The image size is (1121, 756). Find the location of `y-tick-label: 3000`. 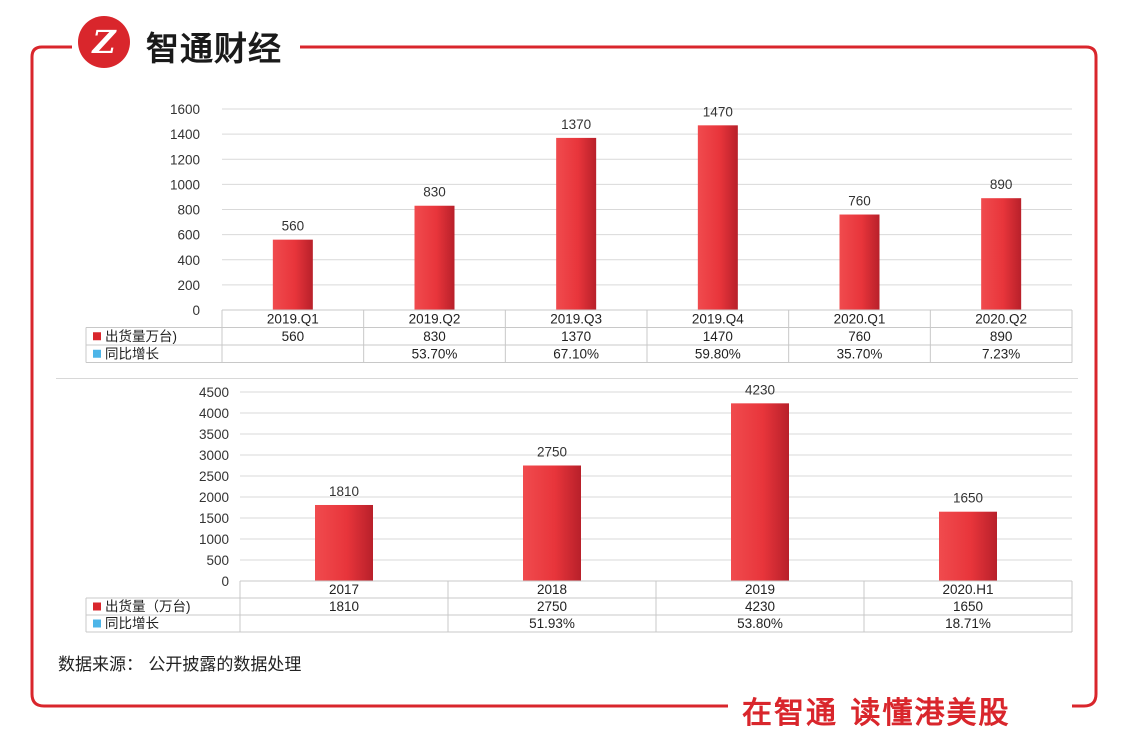

y-tick-label: 3000 is located at coordinates (214, 455).